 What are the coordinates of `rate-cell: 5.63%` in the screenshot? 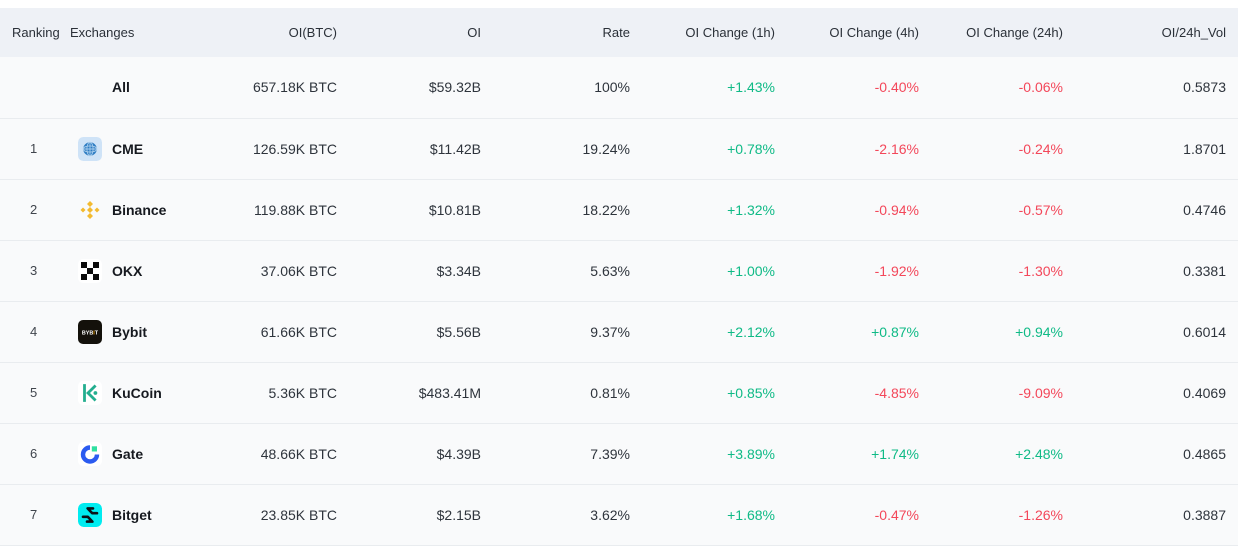 It's located at (563, 271).